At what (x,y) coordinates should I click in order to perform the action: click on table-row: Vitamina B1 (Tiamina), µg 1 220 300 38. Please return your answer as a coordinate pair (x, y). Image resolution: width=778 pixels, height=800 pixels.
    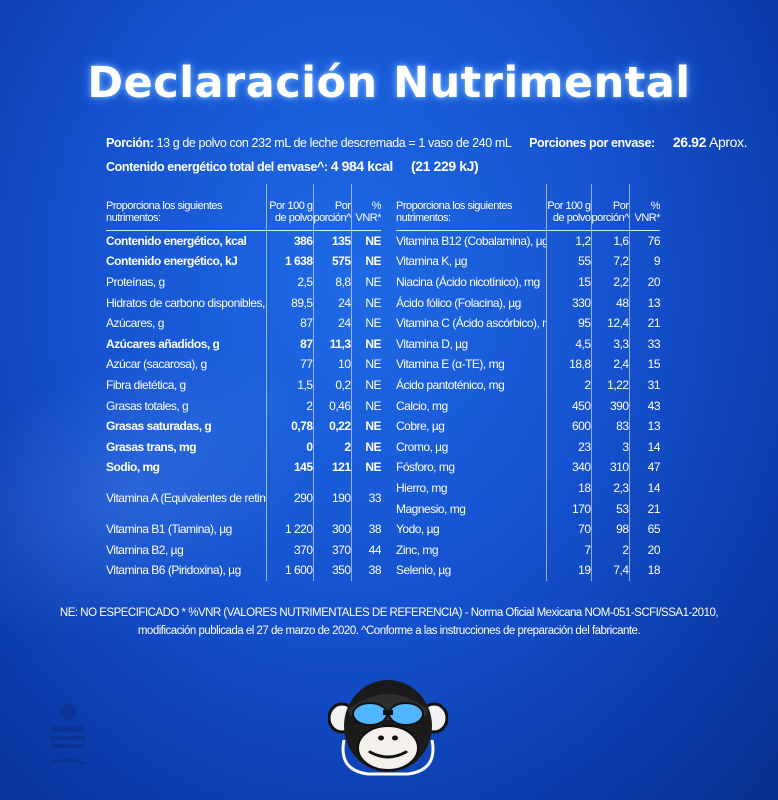
    Looking at the image, I should click on (243, 529).